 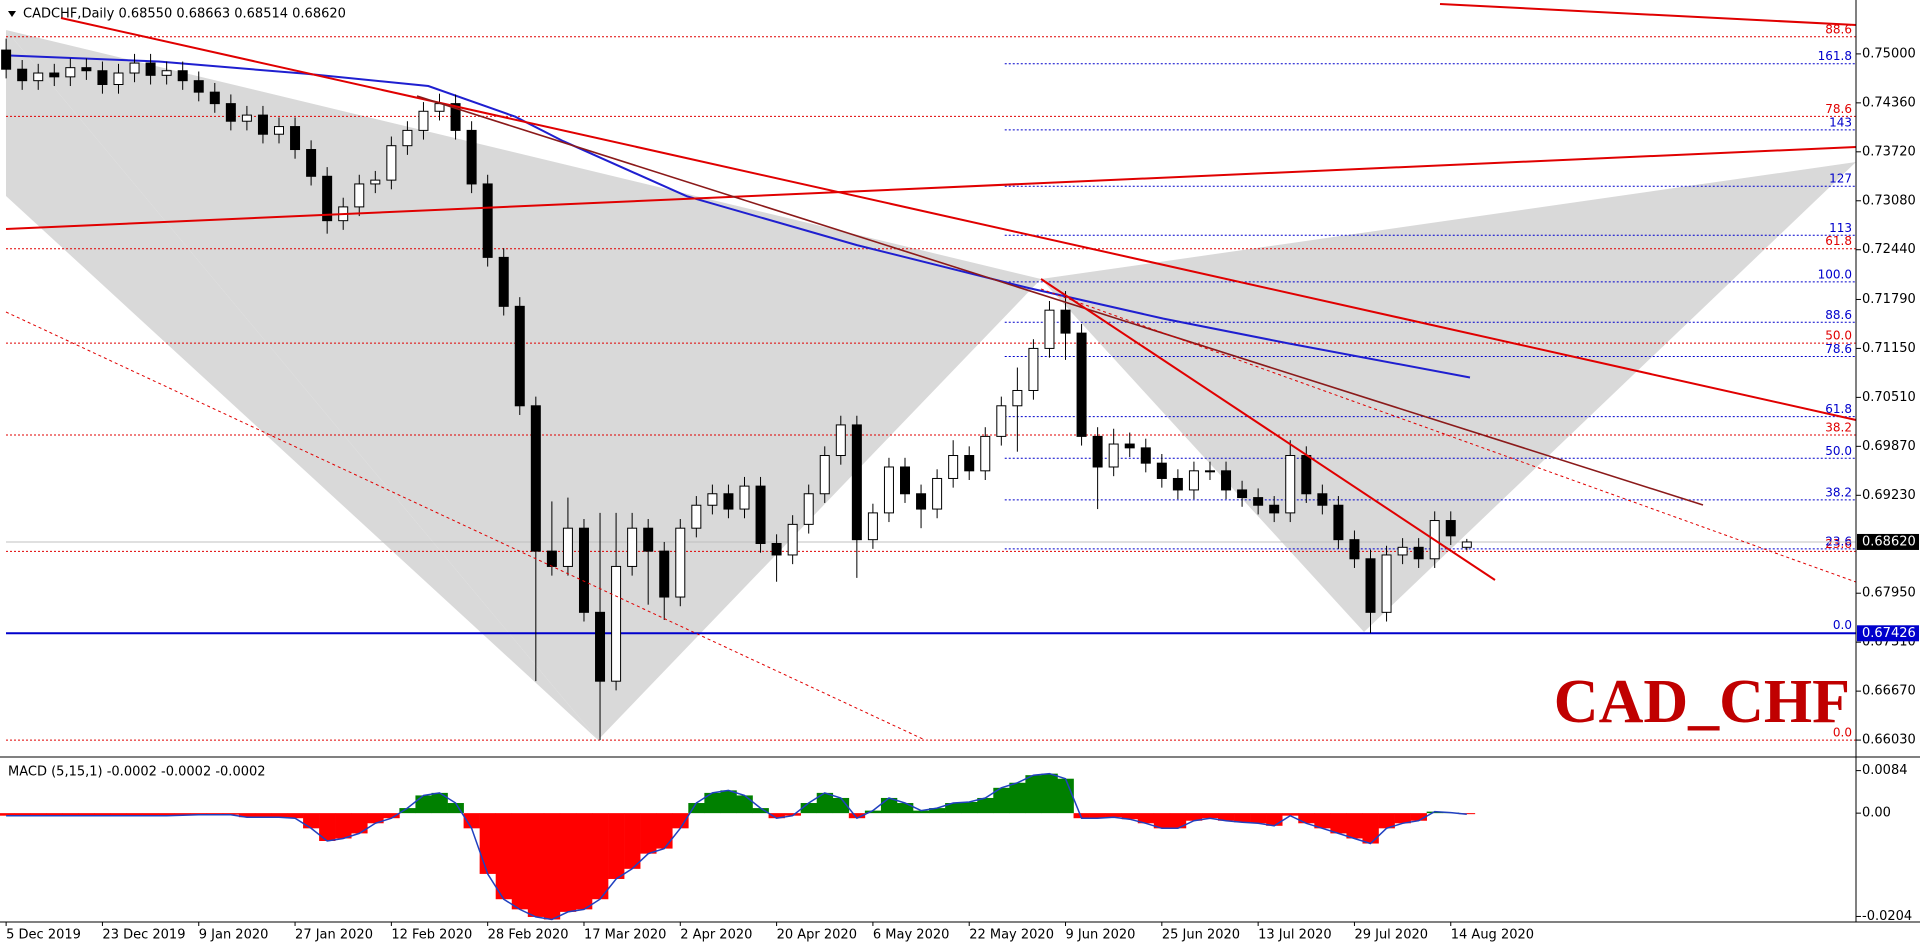 I want to click on x-tick-label: 17 Mar 2020, so click(x=625, y=935).